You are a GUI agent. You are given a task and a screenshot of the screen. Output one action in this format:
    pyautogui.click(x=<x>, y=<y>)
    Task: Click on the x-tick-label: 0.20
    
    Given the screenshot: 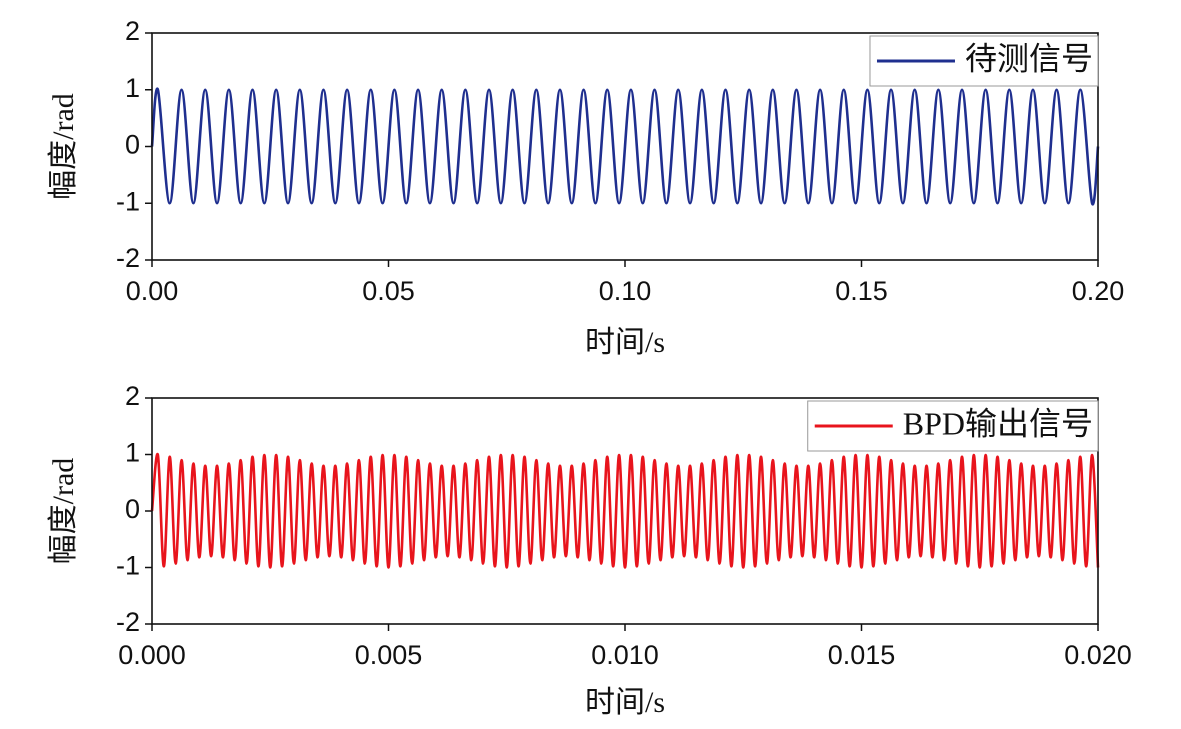 What is the action you would take?
    pyautogui.click(x=1098, y=291)
    